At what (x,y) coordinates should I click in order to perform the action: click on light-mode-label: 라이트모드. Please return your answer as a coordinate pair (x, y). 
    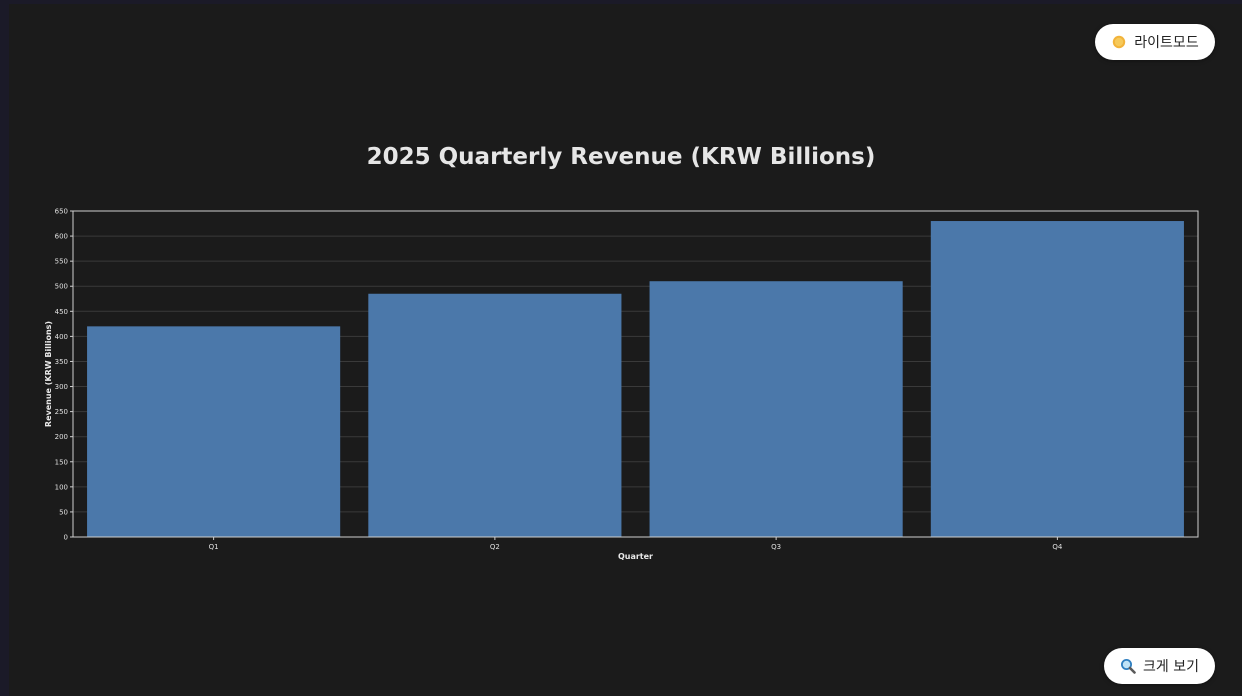
    Looking at the image, I should click on (1166, 43).